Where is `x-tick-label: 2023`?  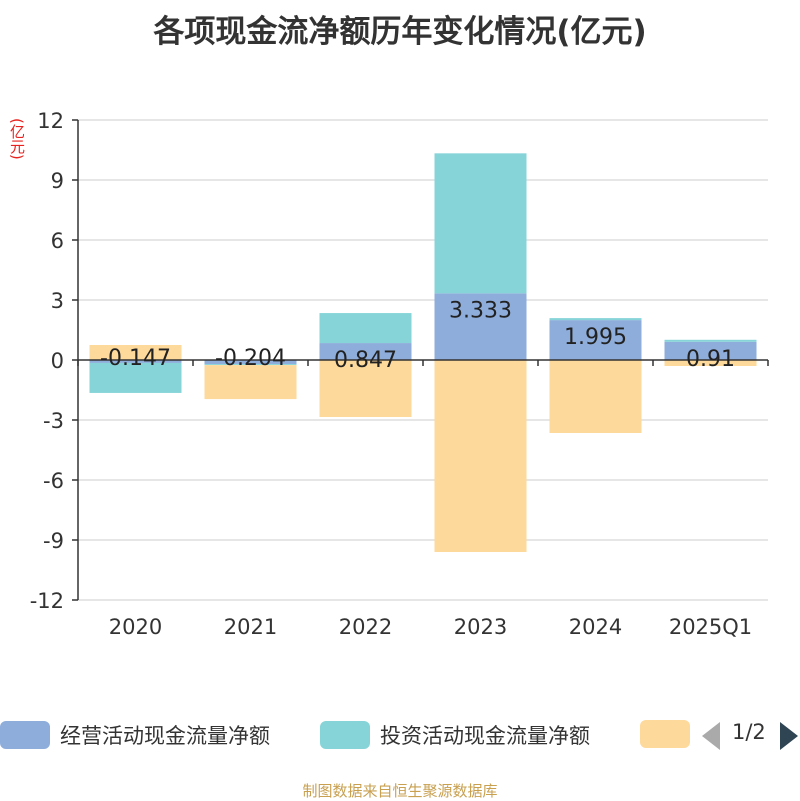 x-tick-label: 2023 is located at coordinates (480, 627).